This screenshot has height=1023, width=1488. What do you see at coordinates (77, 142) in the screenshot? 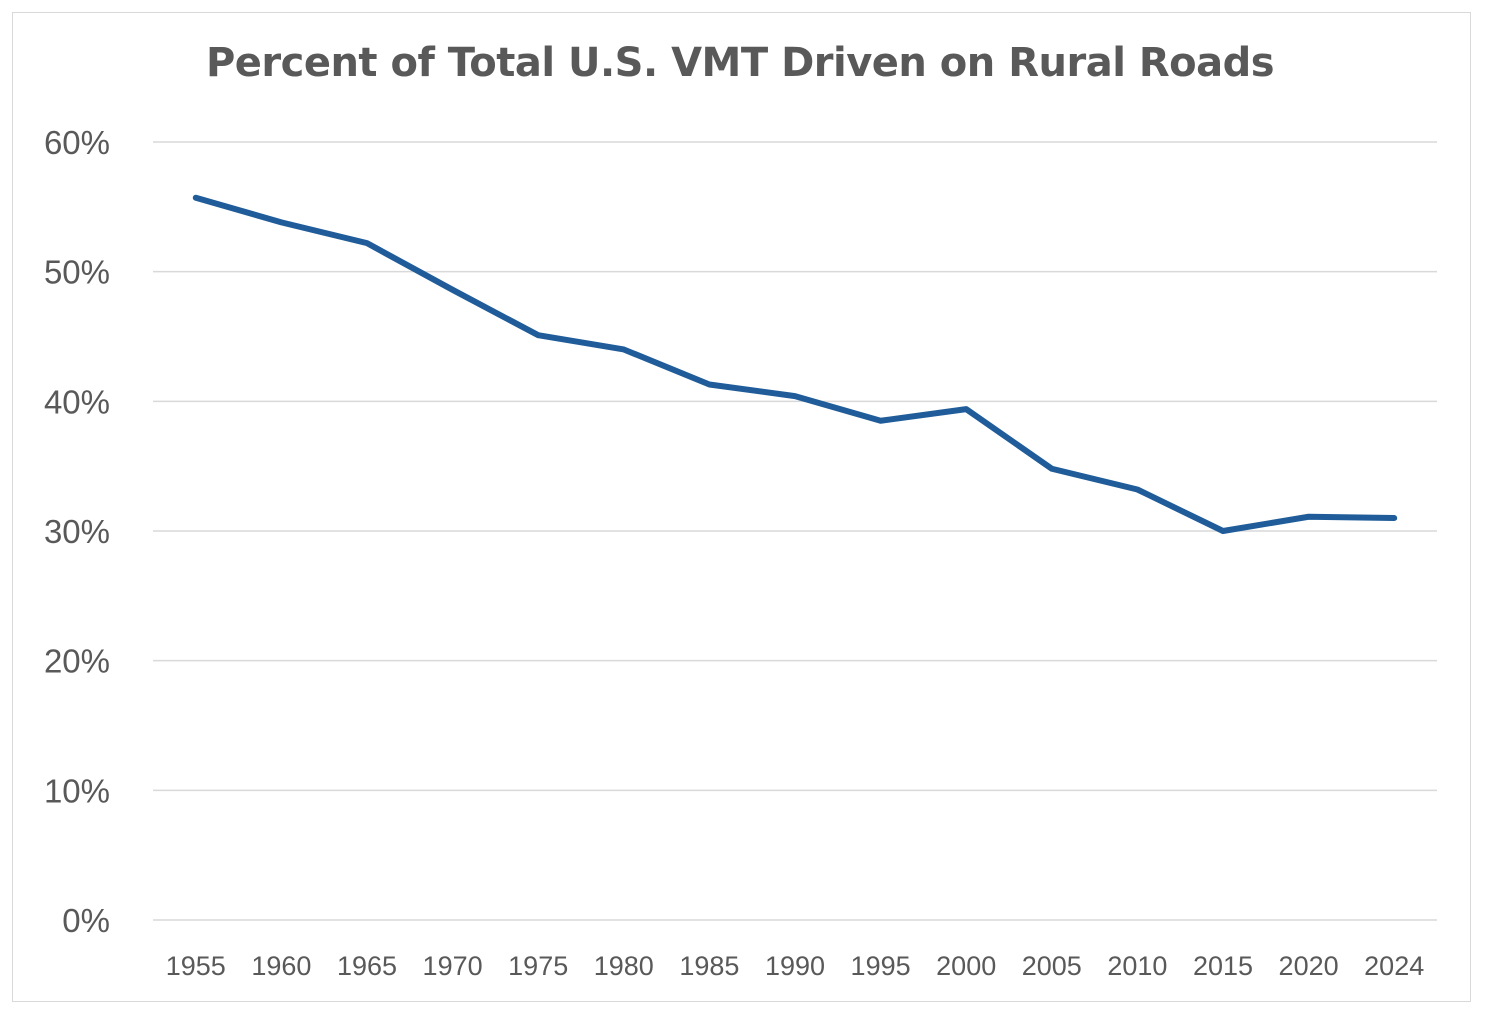
I see `y-tick-label: 60%` at bounding box center [77, 142].